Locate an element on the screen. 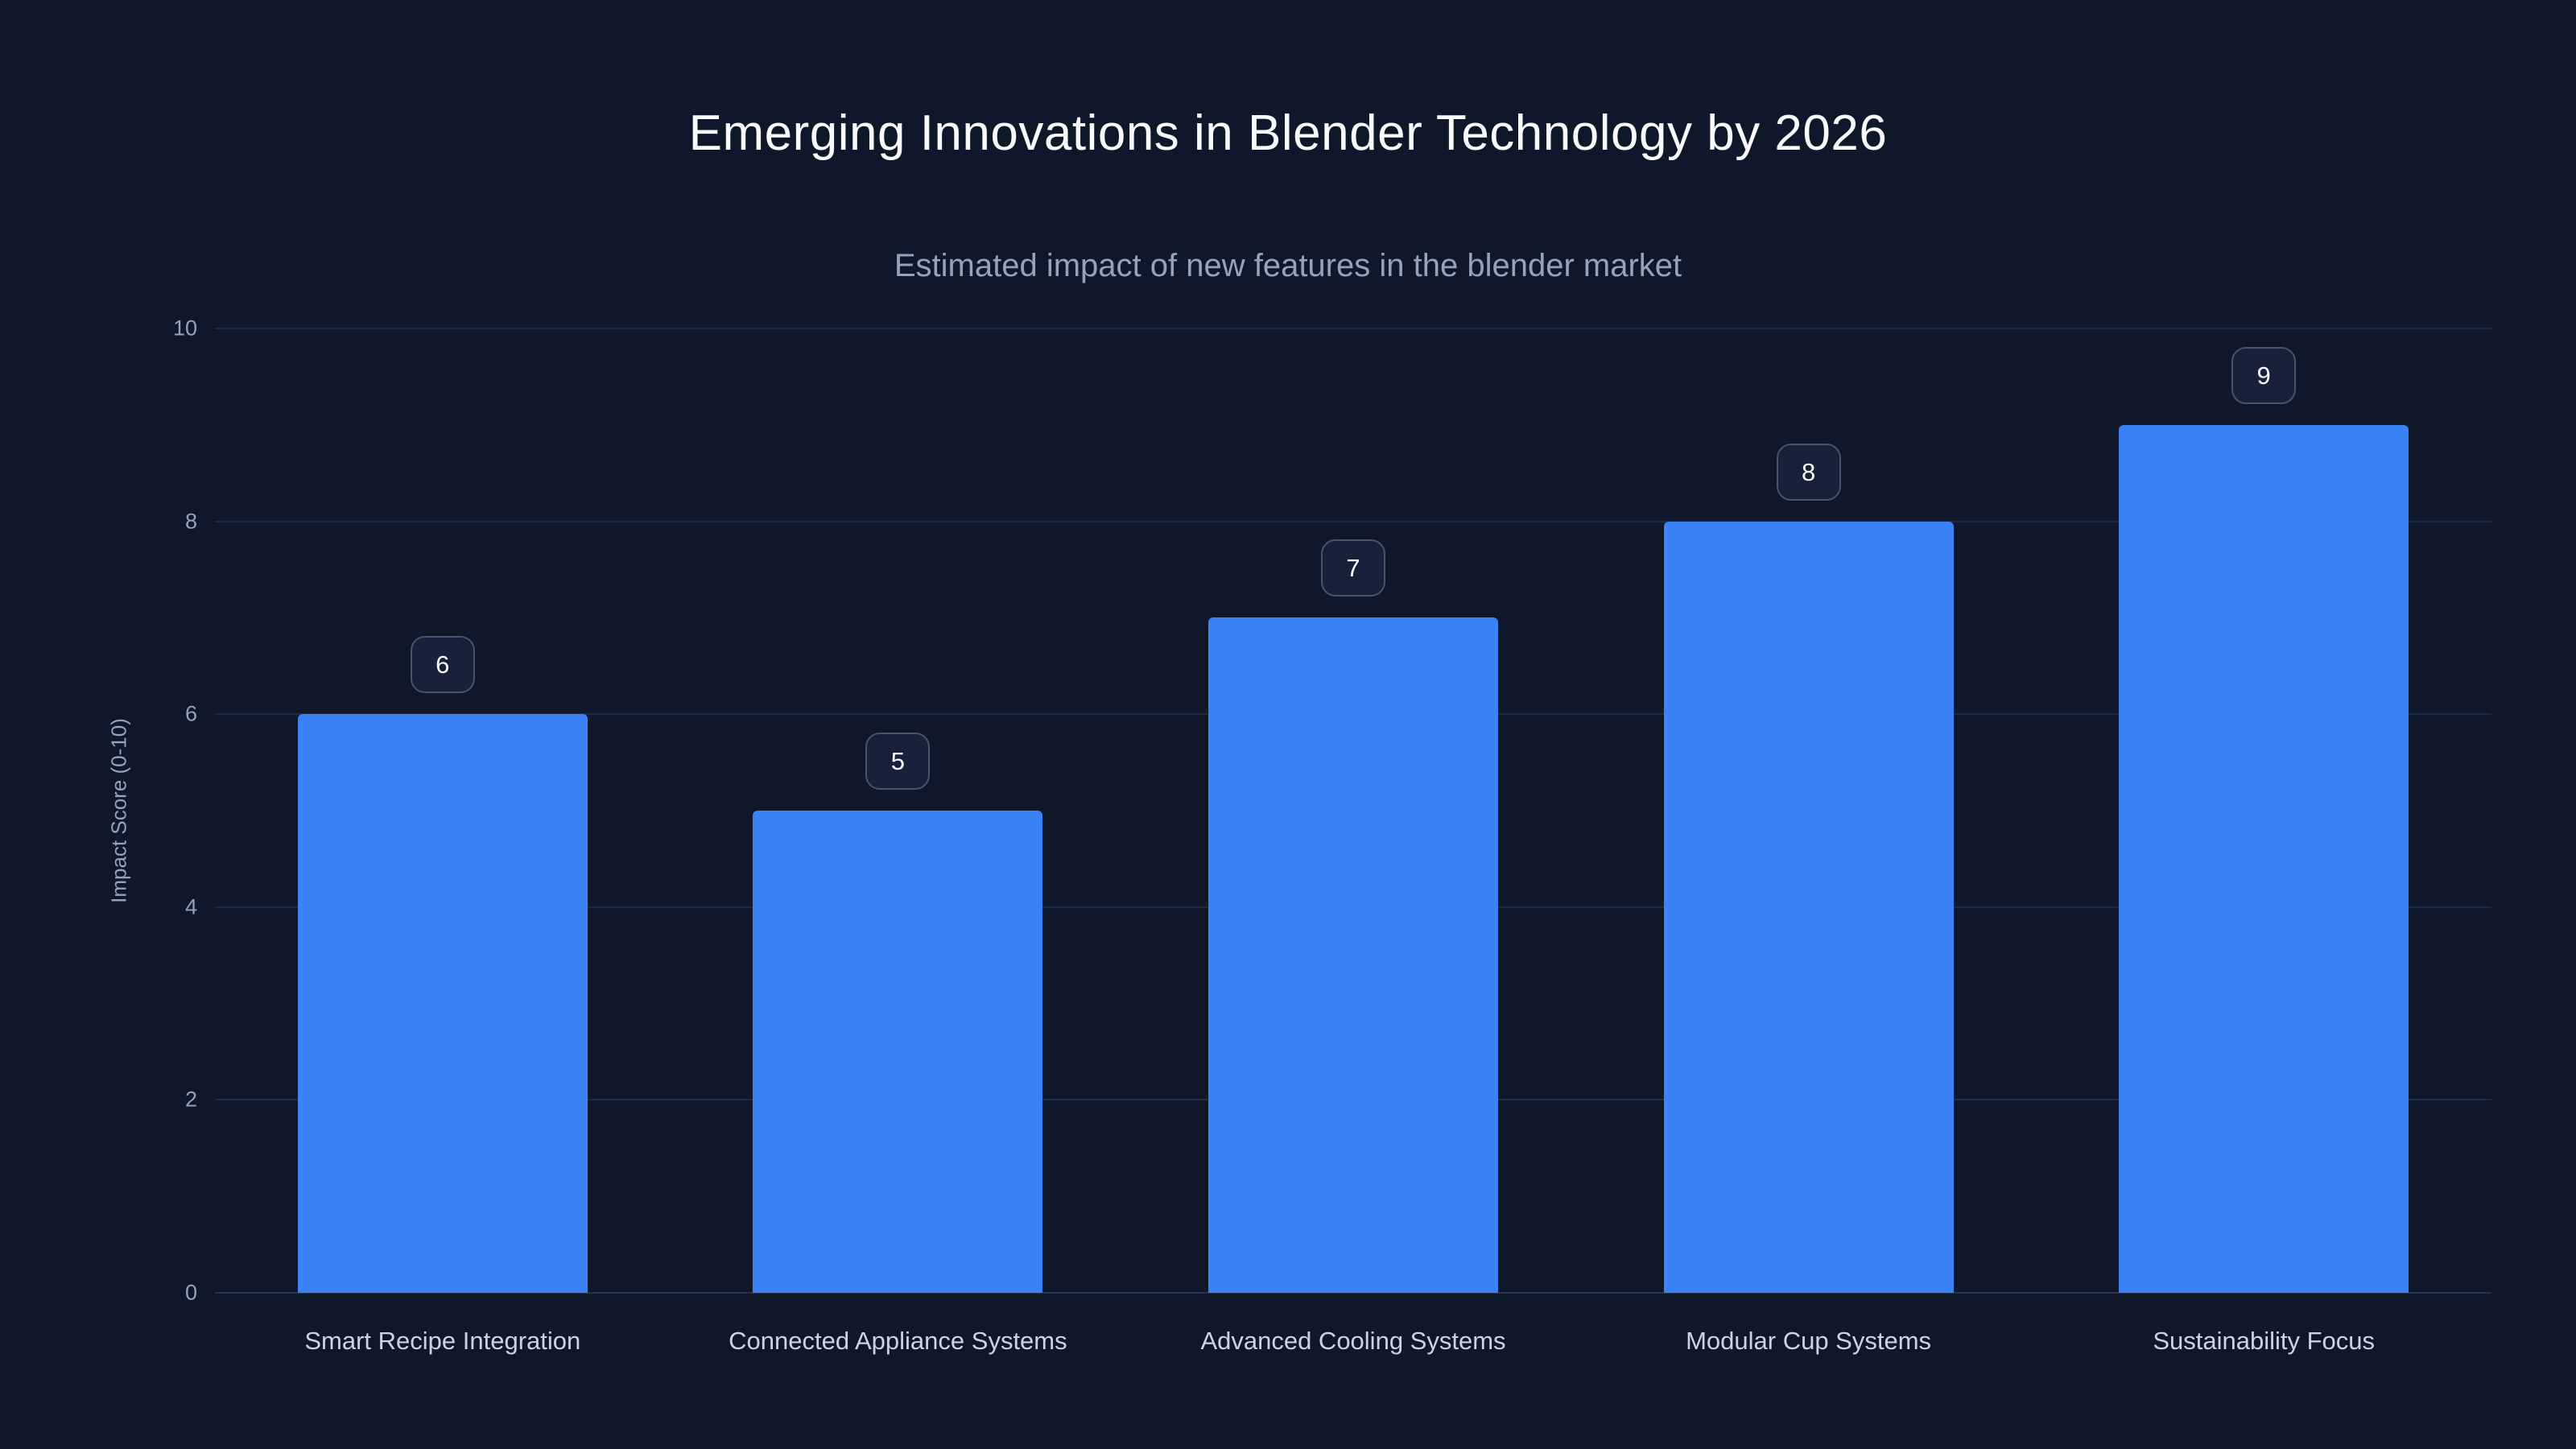 This screenshot has width=2576, height=1449. bar-slot: 8 is located at coordinates (1809, 810).